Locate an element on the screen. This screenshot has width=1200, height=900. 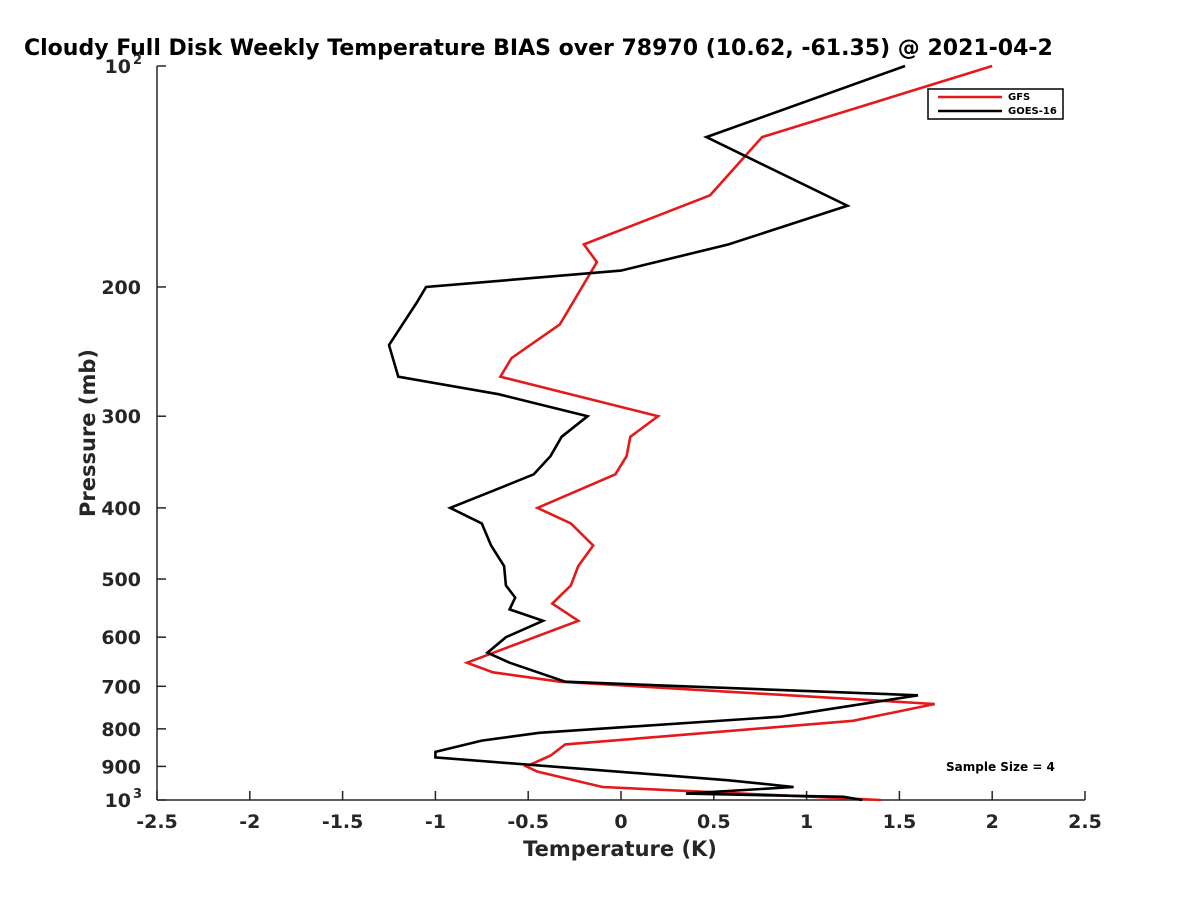
y-tick-label: 200 is located at coordinates (121, 288).